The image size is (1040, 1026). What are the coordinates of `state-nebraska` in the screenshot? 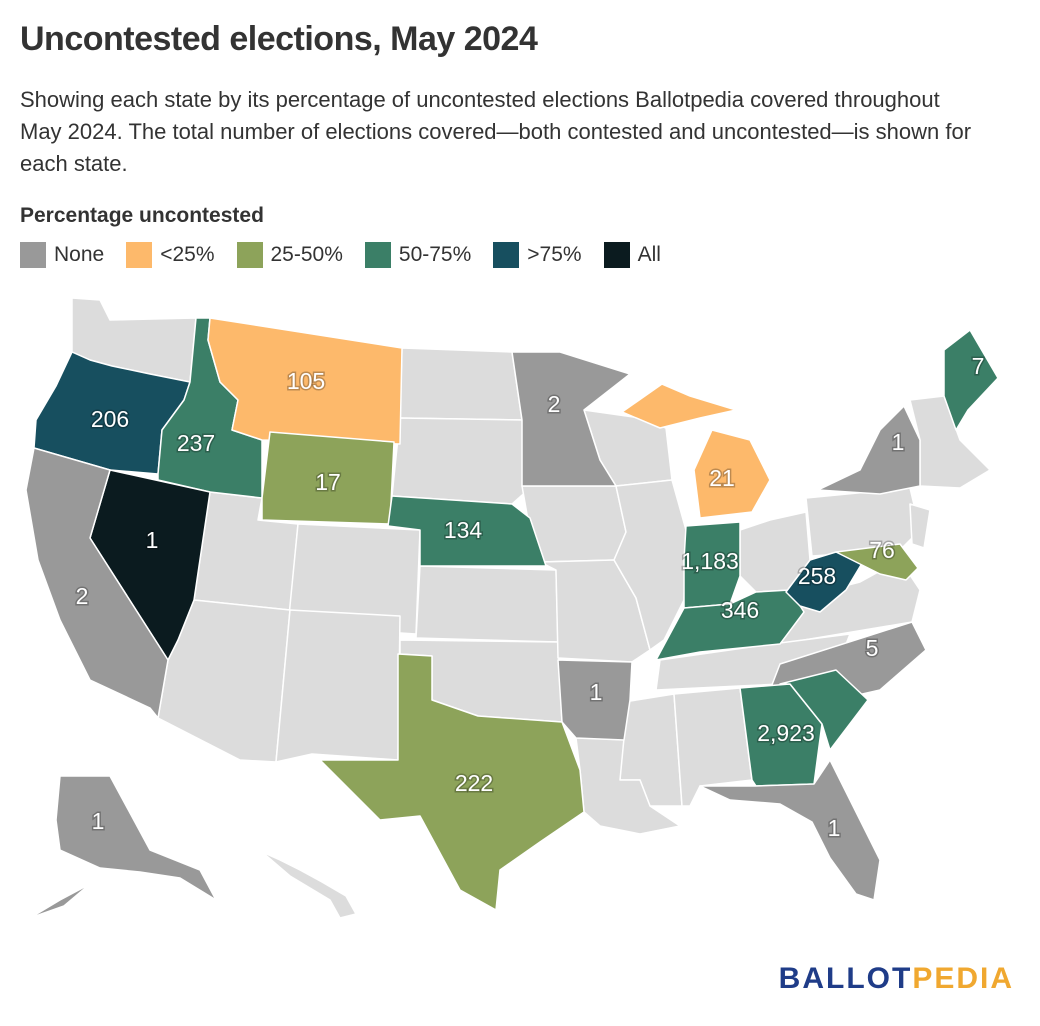 It's located at (467, 531).